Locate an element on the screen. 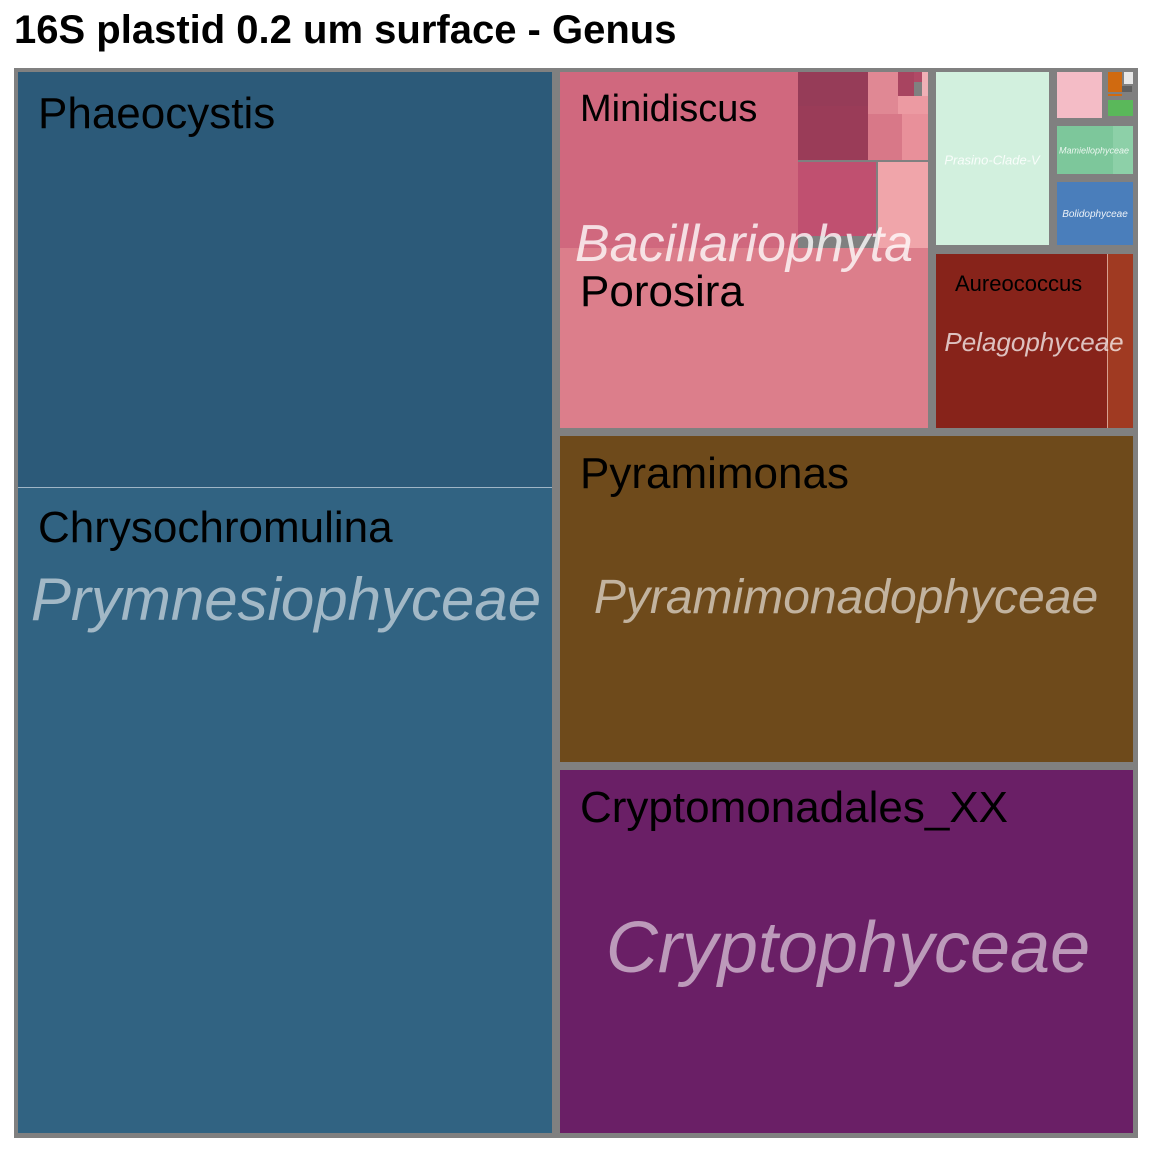  class-label: Pelagophyceae is located at coordinates (1034, 342).